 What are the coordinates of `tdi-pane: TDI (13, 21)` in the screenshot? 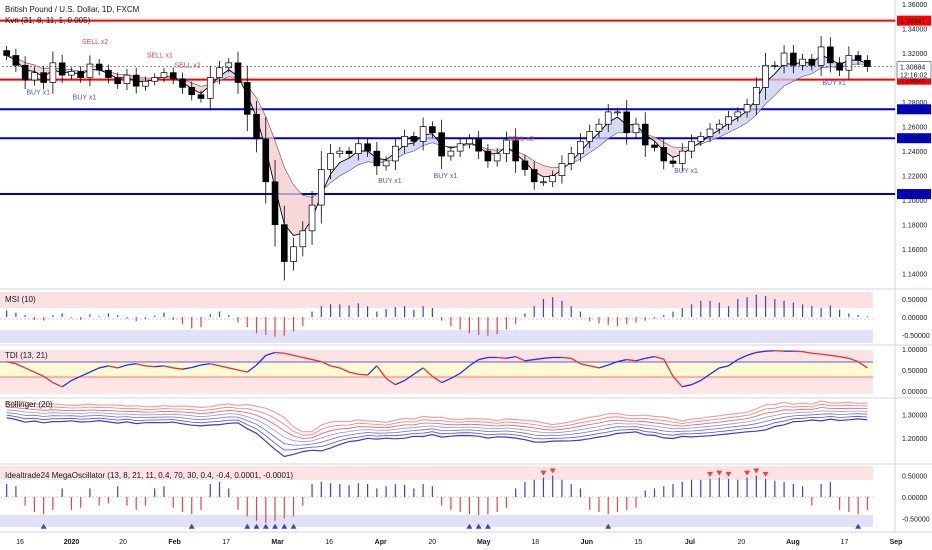 It's located at (436, 372).